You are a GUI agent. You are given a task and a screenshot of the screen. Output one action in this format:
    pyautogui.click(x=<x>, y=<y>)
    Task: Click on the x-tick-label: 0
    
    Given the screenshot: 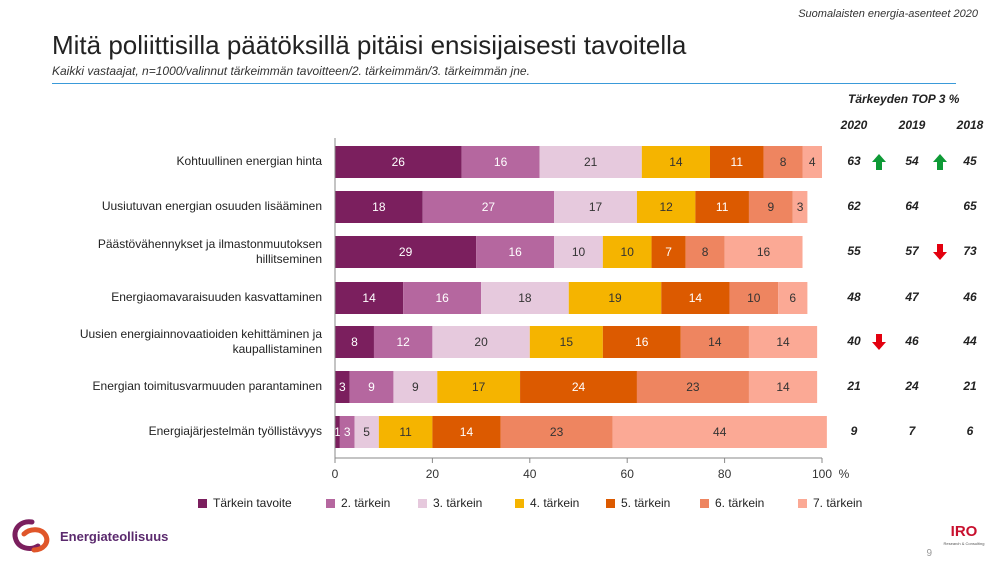 What is the action you would take?
    pyautogui.click(x=335, y=474)
    